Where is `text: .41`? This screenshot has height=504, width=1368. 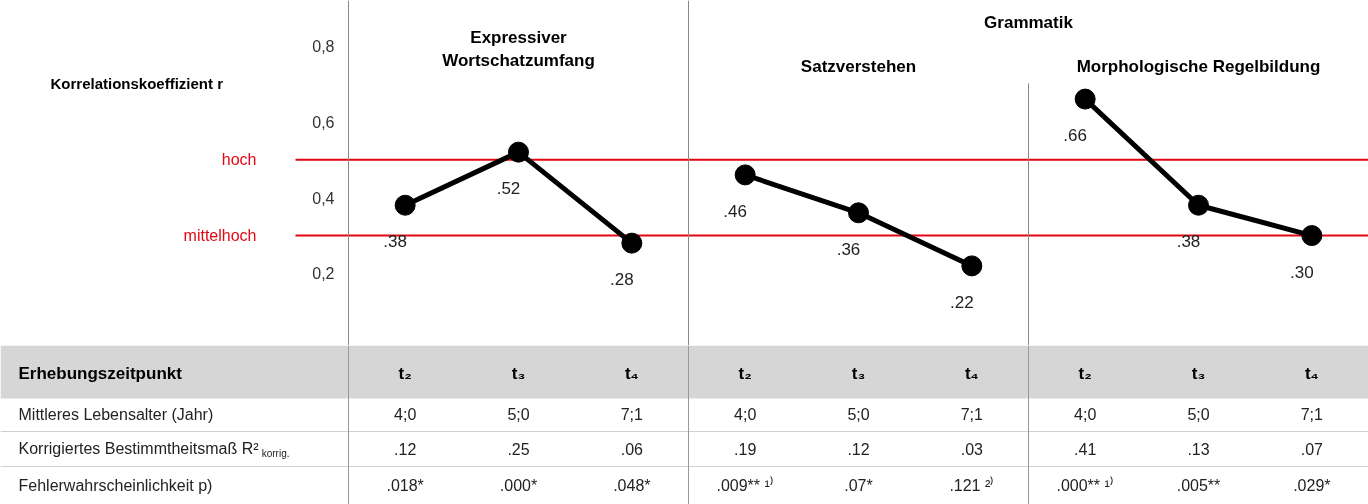 text: .41 is located at coordinates (1085, 449).